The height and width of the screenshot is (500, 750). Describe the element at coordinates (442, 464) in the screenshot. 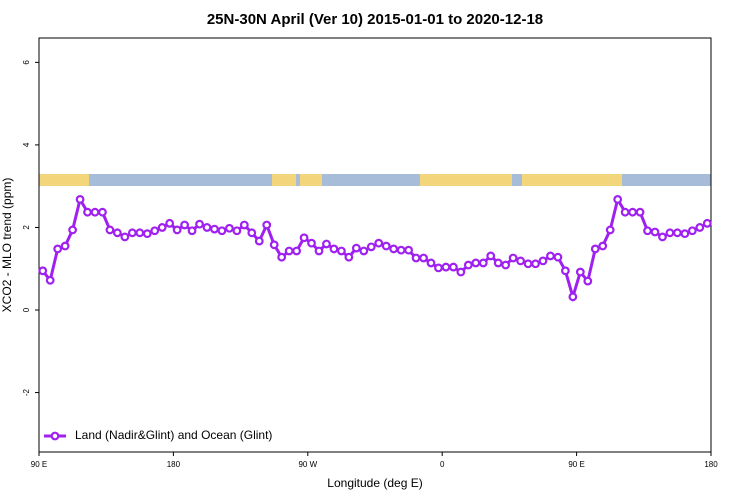

I see `x-tick-label: 0` at that location.